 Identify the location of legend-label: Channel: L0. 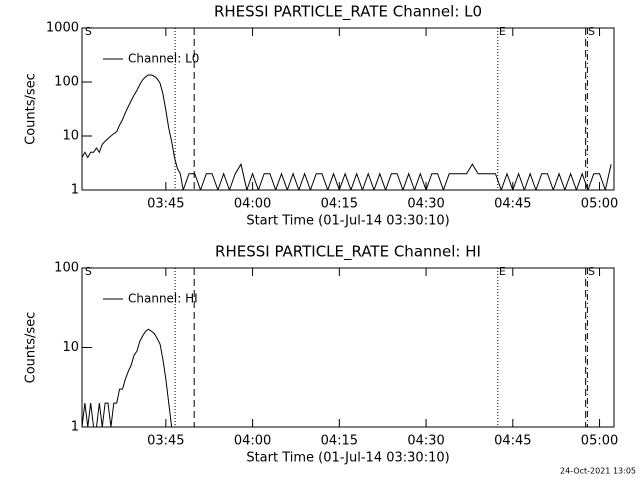
(163, 59).